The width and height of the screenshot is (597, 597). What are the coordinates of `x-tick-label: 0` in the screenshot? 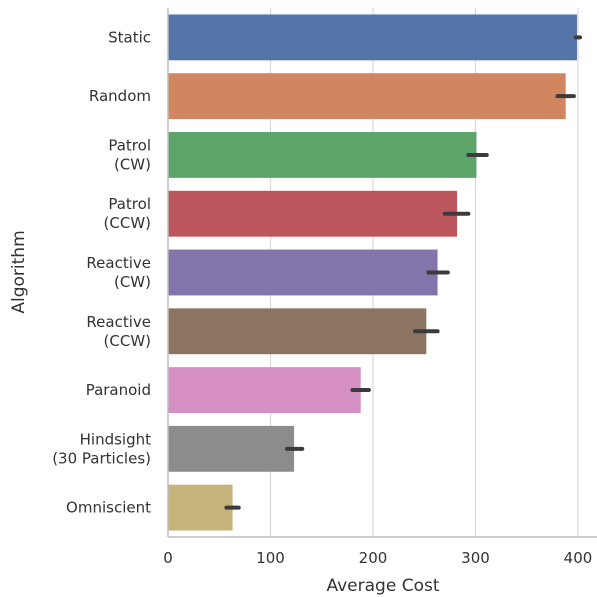 It's located at (168, 558).